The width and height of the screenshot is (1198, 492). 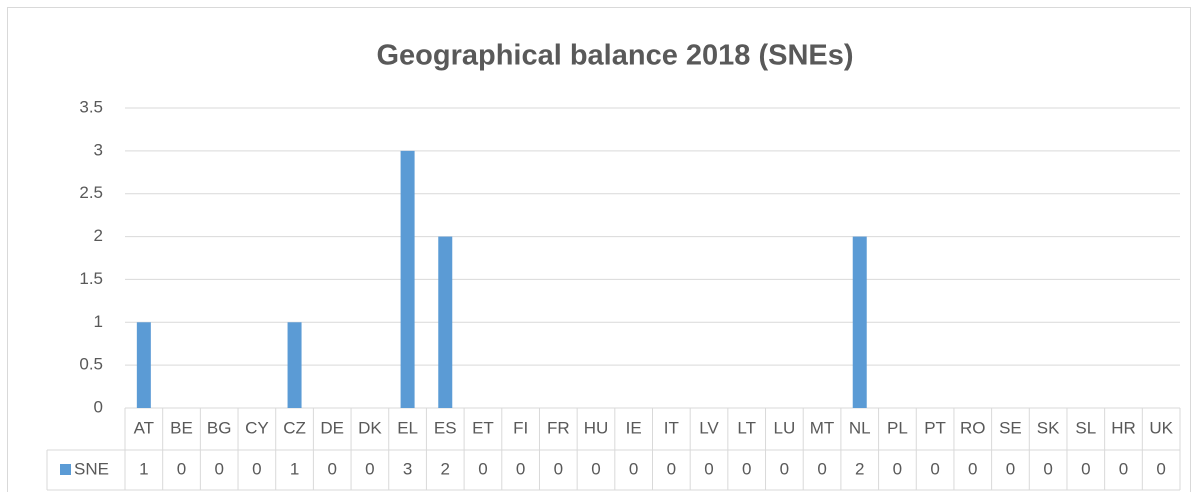 What do you see at coordinates (1123, 427) in the screenshot?
I see `x-tick-label: HR` at bounding box center [1123, 427].